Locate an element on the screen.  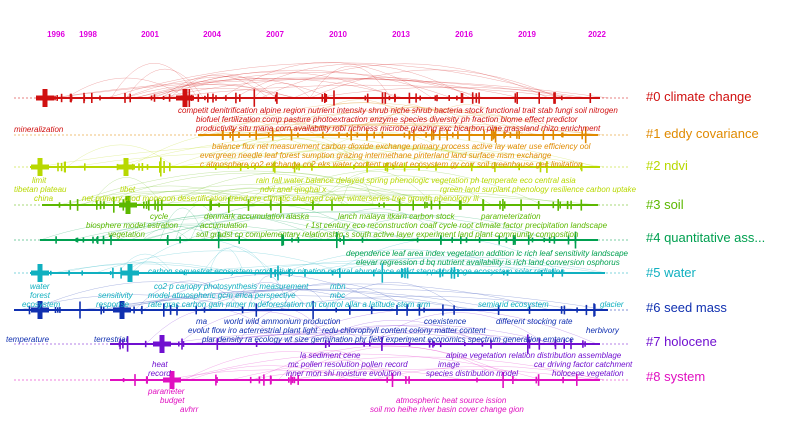
keyword-label: accumulation is located at coordinates (224, 225).